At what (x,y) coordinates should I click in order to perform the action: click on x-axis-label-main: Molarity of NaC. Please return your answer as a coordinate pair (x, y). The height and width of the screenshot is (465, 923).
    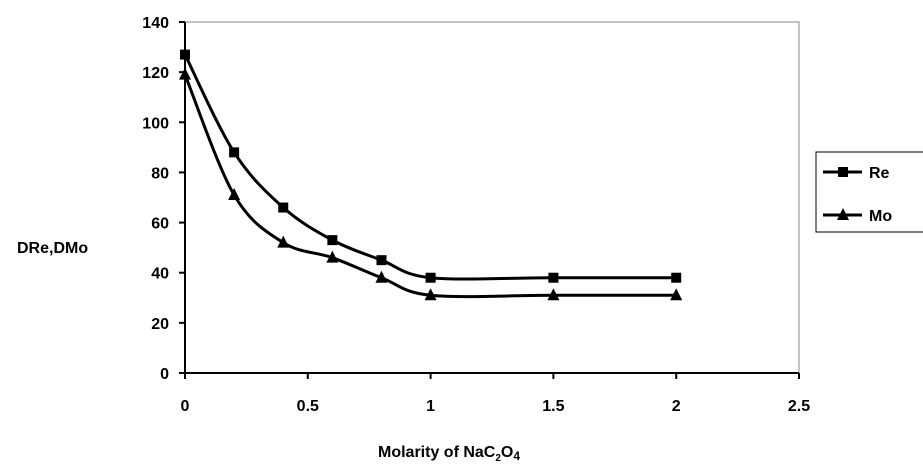
    Looking at the image, I should click on (437, 452).